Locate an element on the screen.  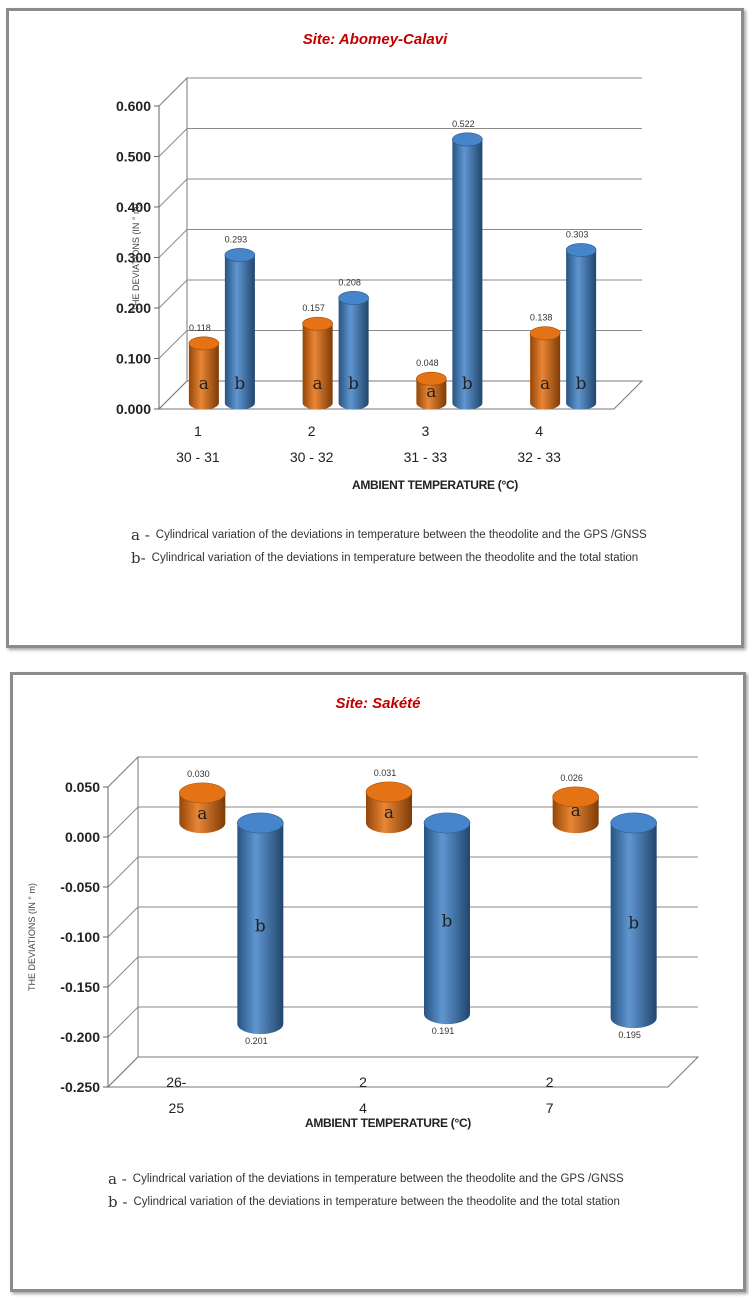
x-tick-label: 25 is located at coordinates (177, 1108).